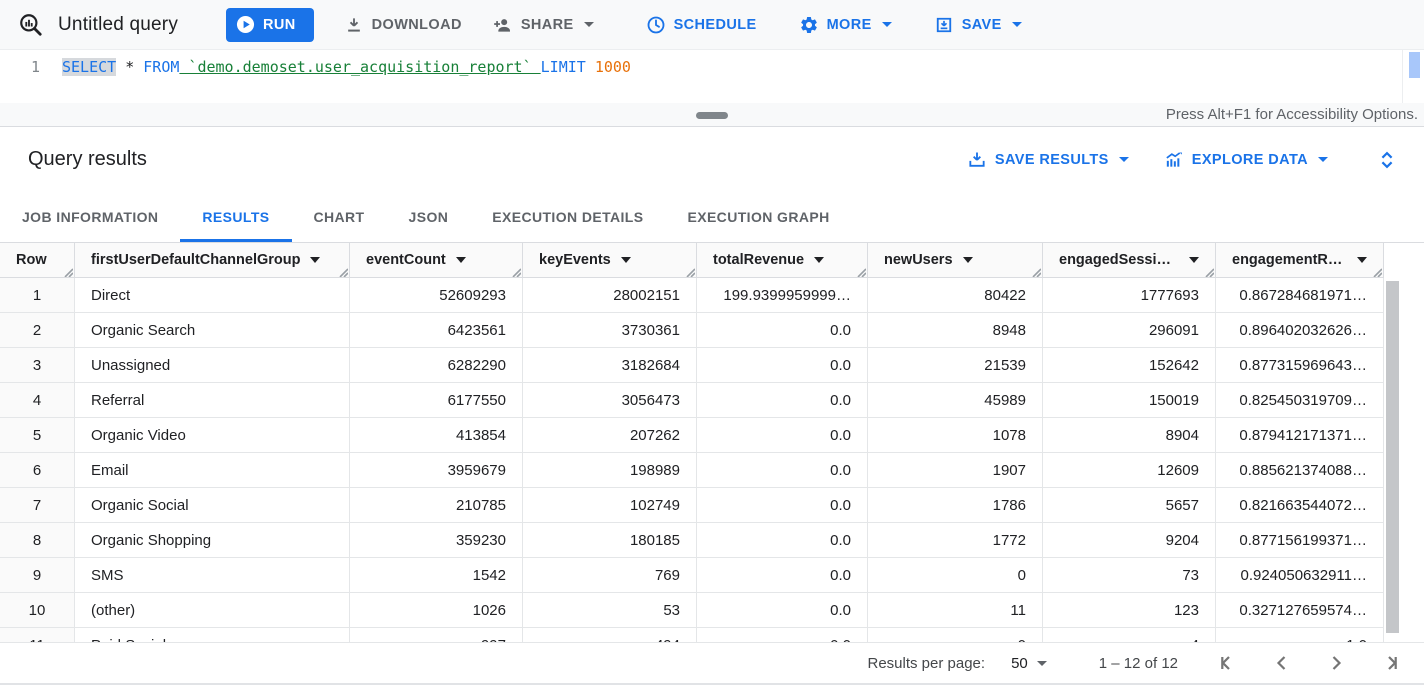 This screenshot has width=1424, height=685. Describe the element at coordinates (270, 24) in the screenshot. I see `run-button: RUN` at that location.